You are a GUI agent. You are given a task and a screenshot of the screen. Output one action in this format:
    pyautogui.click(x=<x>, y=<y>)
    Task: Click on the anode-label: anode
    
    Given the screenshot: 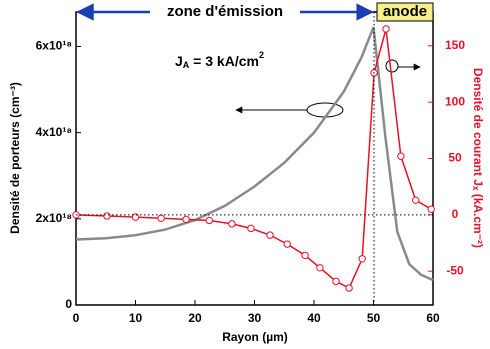 What is the action you would take?
    pyautogui.click(x=405, y=11)
    